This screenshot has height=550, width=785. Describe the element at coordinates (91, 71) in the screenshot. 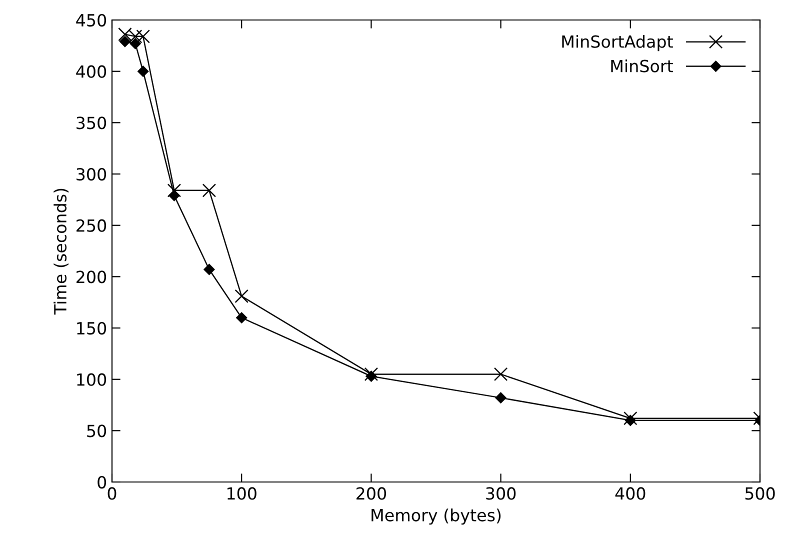

I see `y-tick-label: 400` at that location.